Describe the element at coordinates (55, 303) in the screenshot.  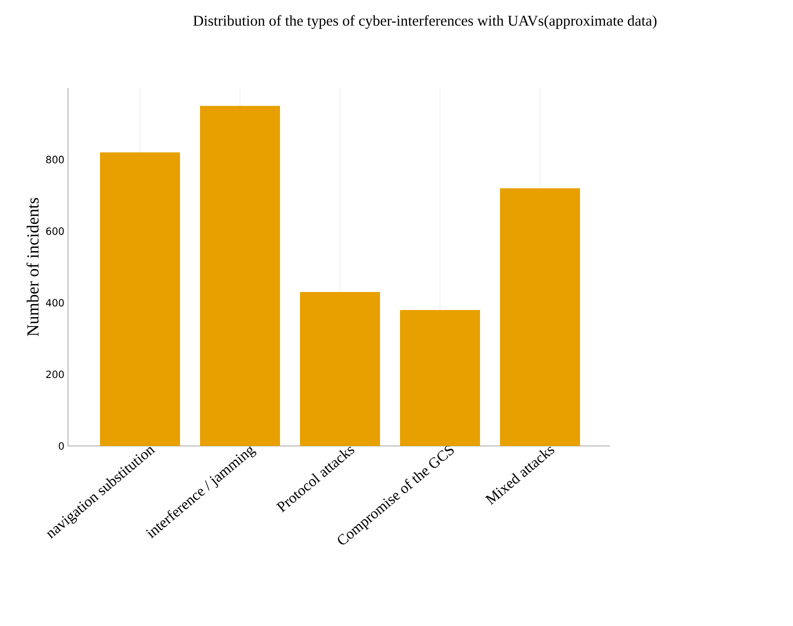
I see `y-tick-label: 400` at that location.